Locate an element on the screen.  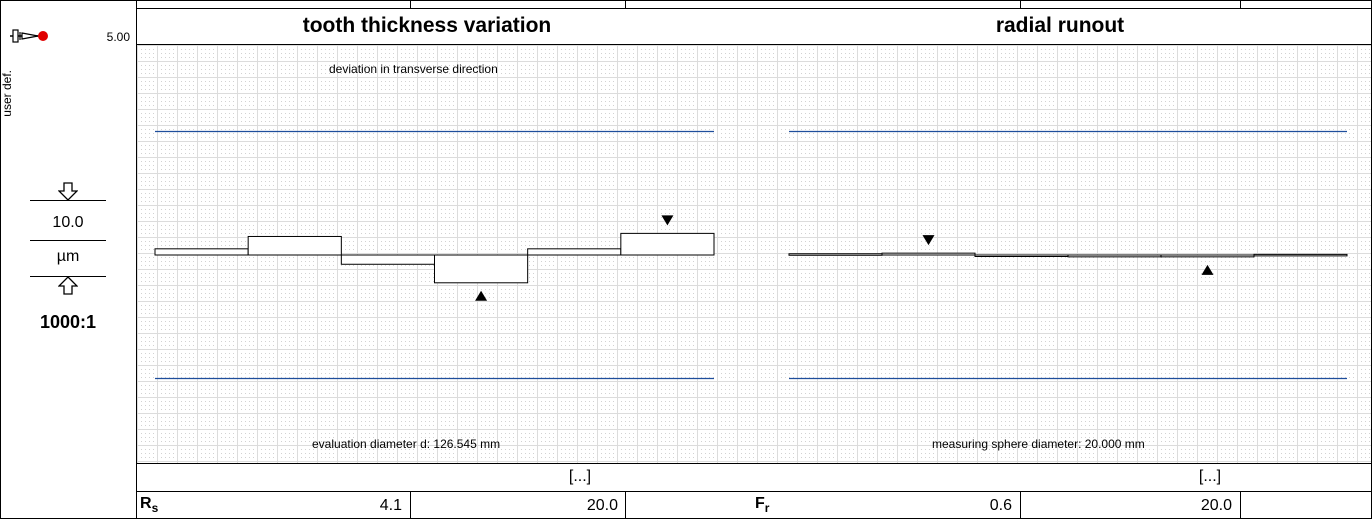
right-bottom-note: measuring sphere diameter: 20.000 mm is located at coordinates (1038, 444).